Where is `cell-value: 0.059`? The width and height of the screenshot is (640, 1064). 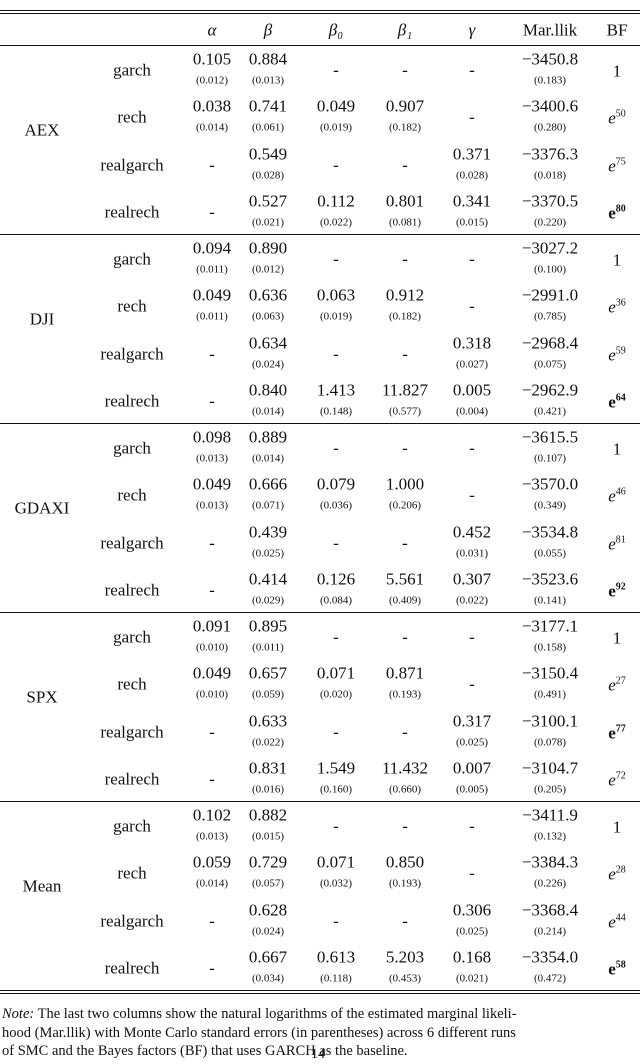
cell-value: 0.059 is located at coordinates (212, 862).